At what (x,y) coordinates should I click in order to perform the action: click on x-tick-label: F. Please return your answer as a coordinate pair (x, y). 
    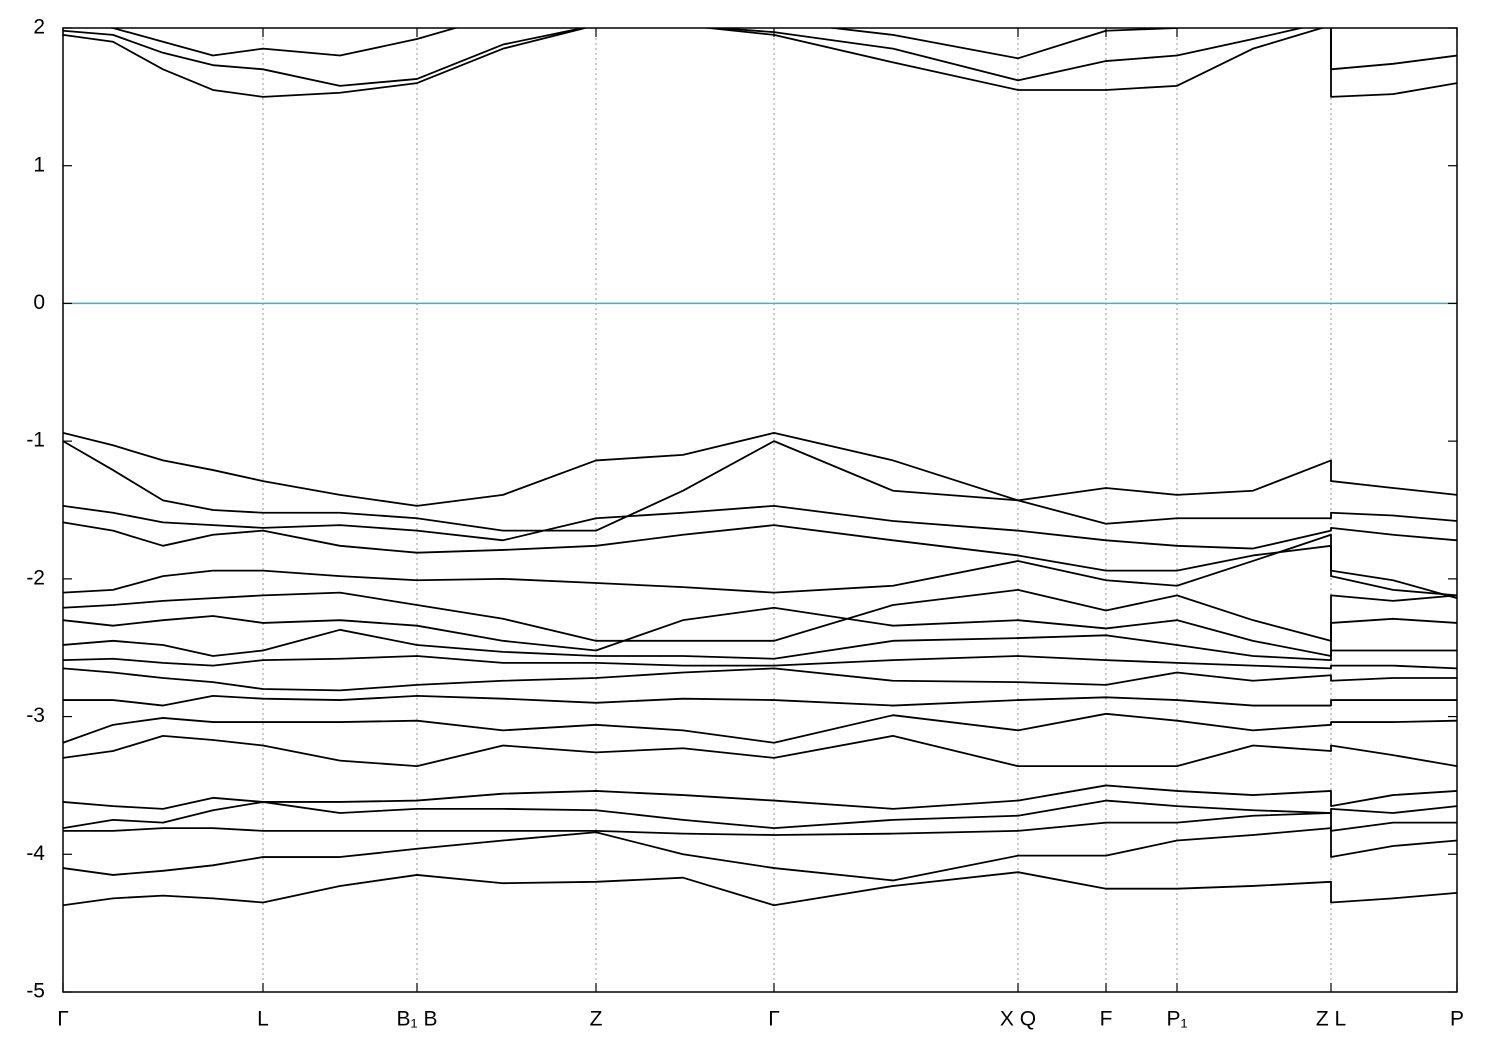
    Looking at the image, I should click on (1106, 1019).